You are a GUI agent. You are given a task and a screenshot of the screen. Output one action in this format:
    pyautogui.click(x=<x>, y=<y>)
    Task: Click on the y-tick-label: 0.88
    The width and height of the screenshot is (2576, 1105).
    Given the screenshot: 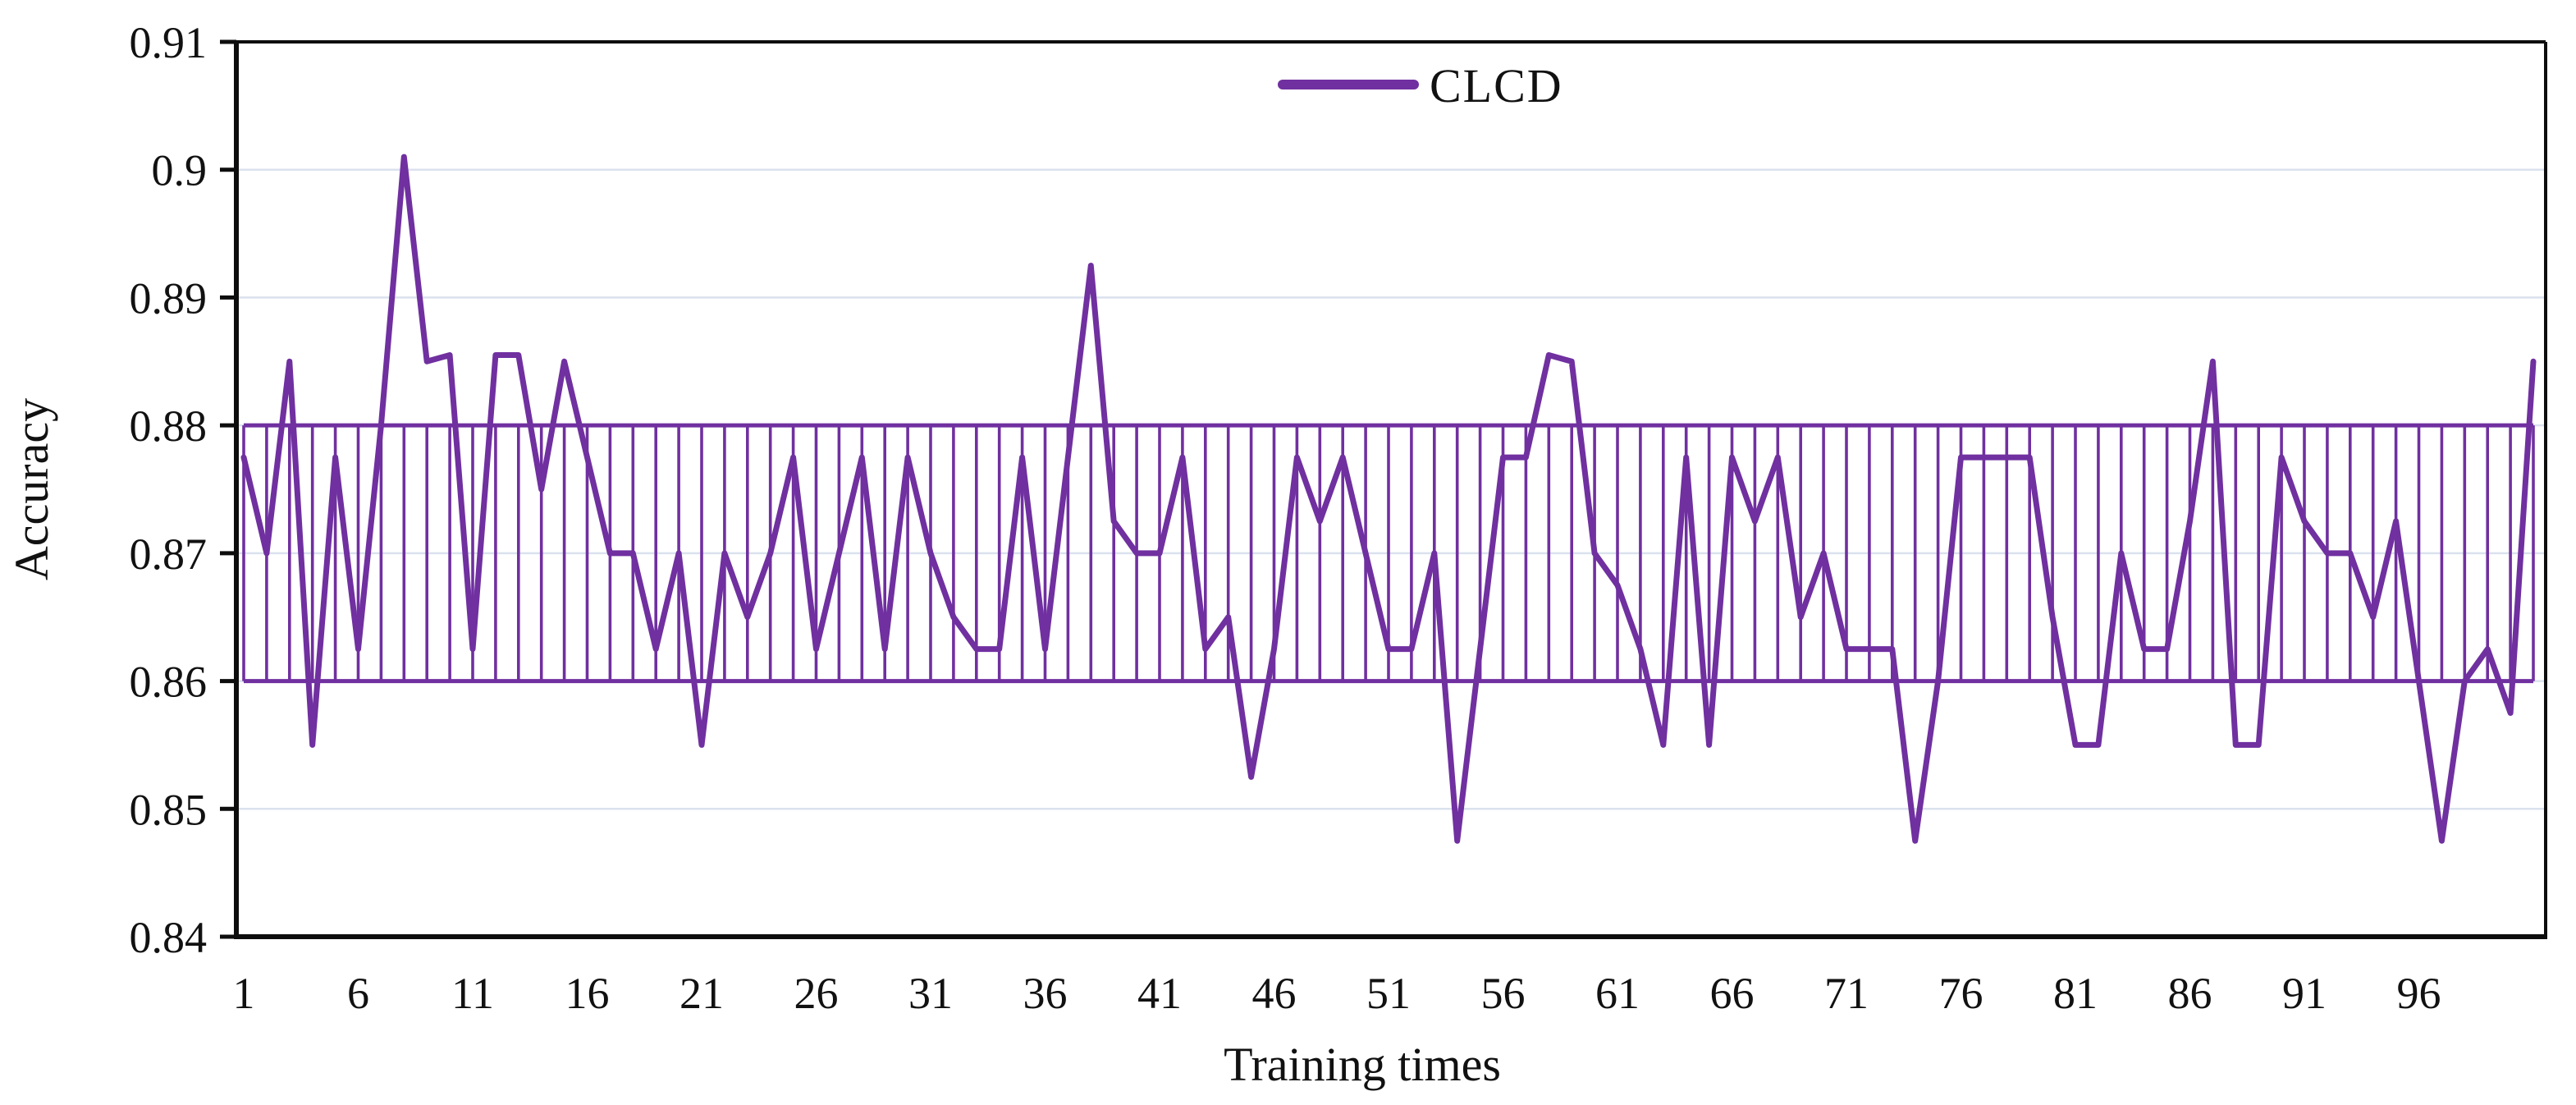 What is the action you would take?
    pyautogui.click(x=169, y=426)
    